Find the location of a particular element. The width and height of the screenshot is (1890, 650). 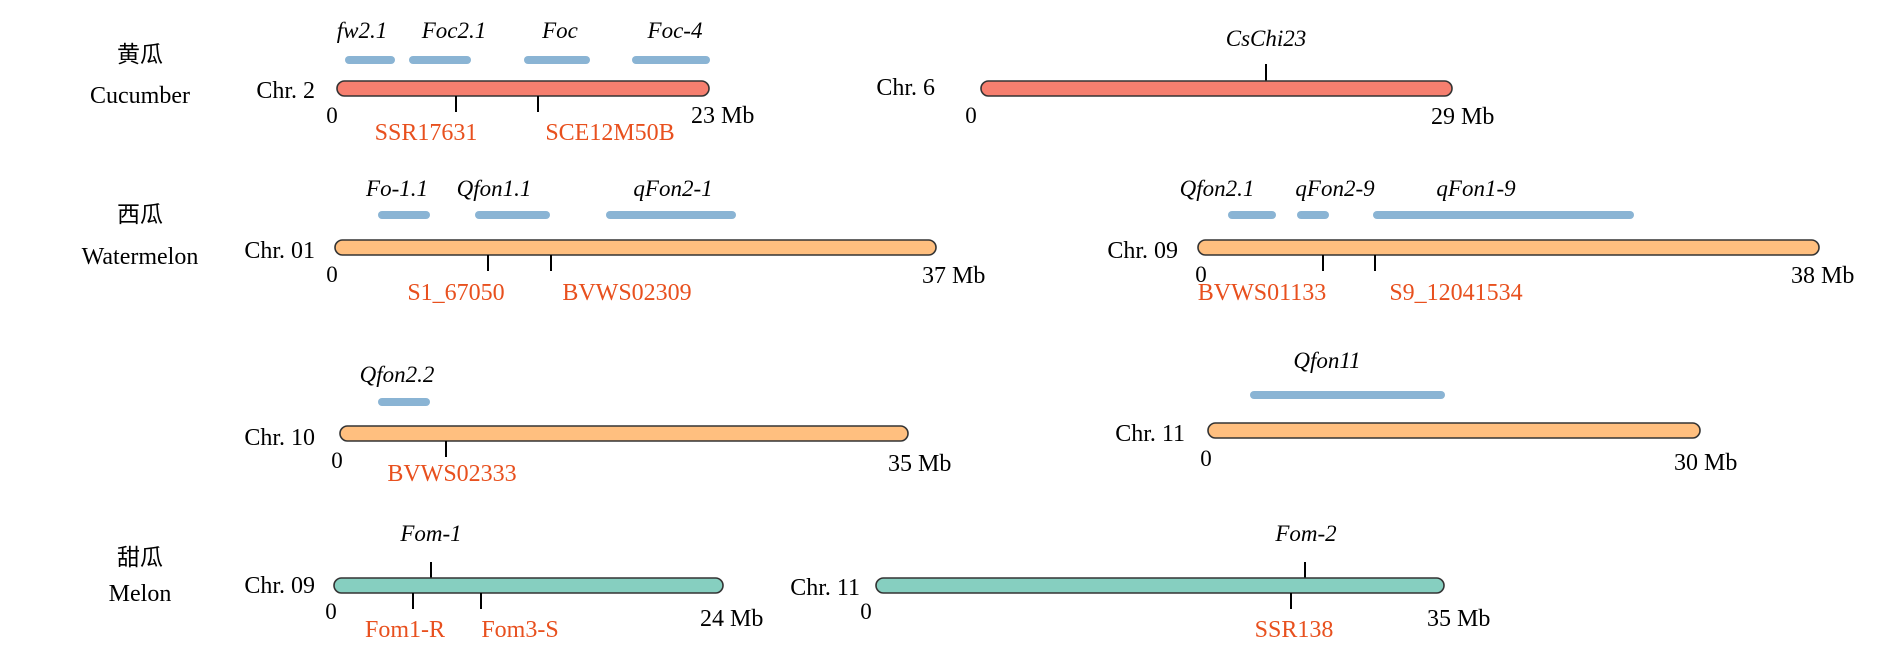

marker-label: BVWS02309 is located at coordinates (626, 293).